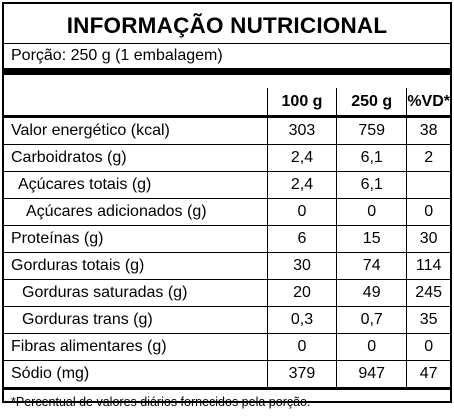 The width and height of the screenshot is (454, 416). I want to click on value-100g: 6, so click(302, 239).